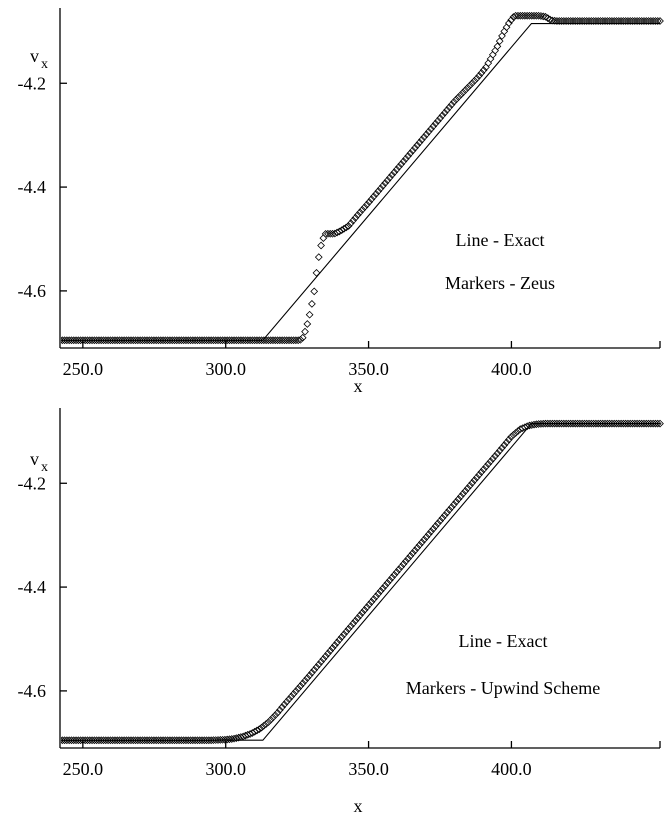 This screenshot has height=820, width=664. What do you see at coordinates (34, 459) in the screenshot?
I see `y-axis-label: v` at bounding box center [34, 459].